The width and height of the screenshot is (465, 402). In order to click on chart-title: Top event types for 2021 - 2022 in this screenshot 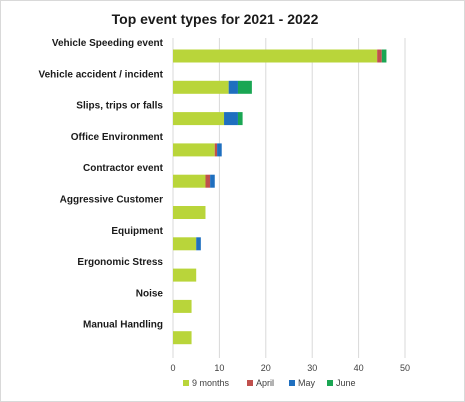, I will do `click(215, 19)`.